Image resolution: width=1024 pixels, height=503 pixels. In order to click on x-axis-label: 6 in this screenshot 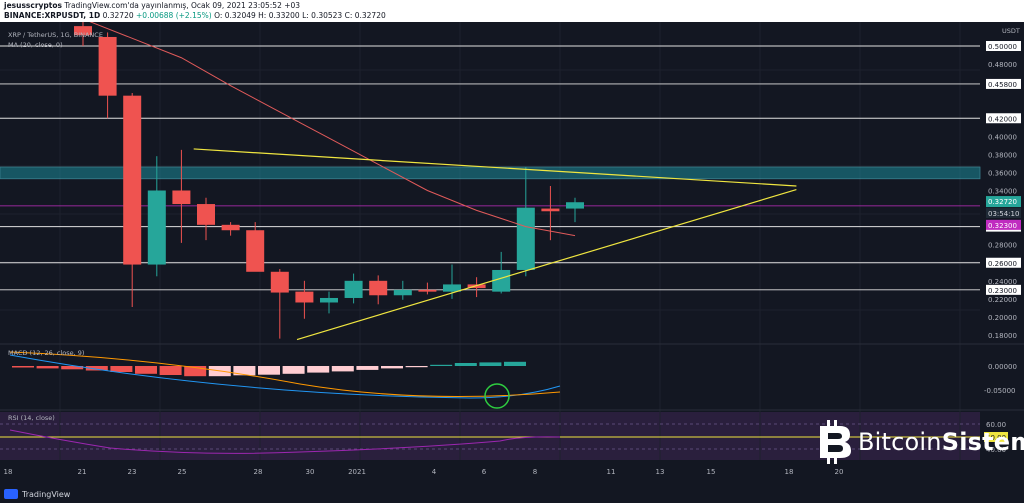, I will do `click(484, 472)`.